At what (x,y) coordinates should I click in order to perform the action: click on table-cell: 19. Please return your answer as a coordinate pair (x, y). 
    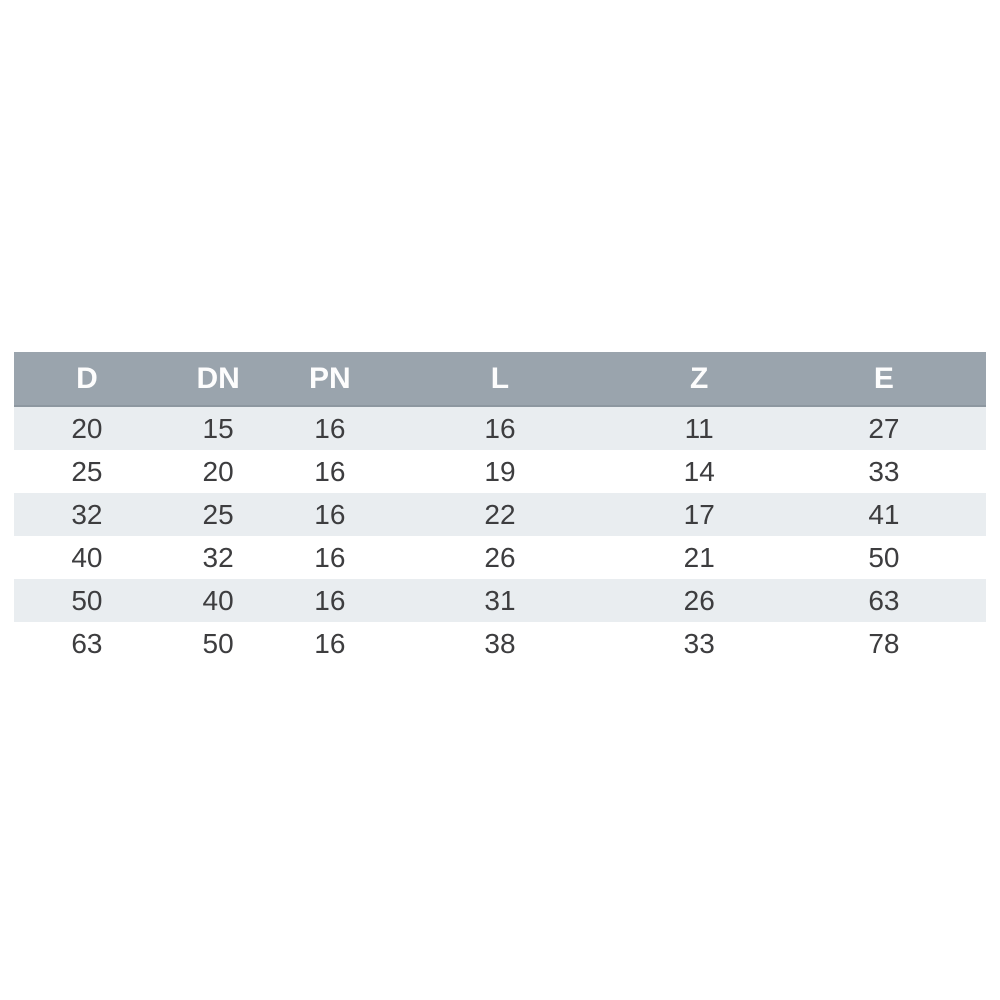
    Looking at the image, I should click on (500, 471).